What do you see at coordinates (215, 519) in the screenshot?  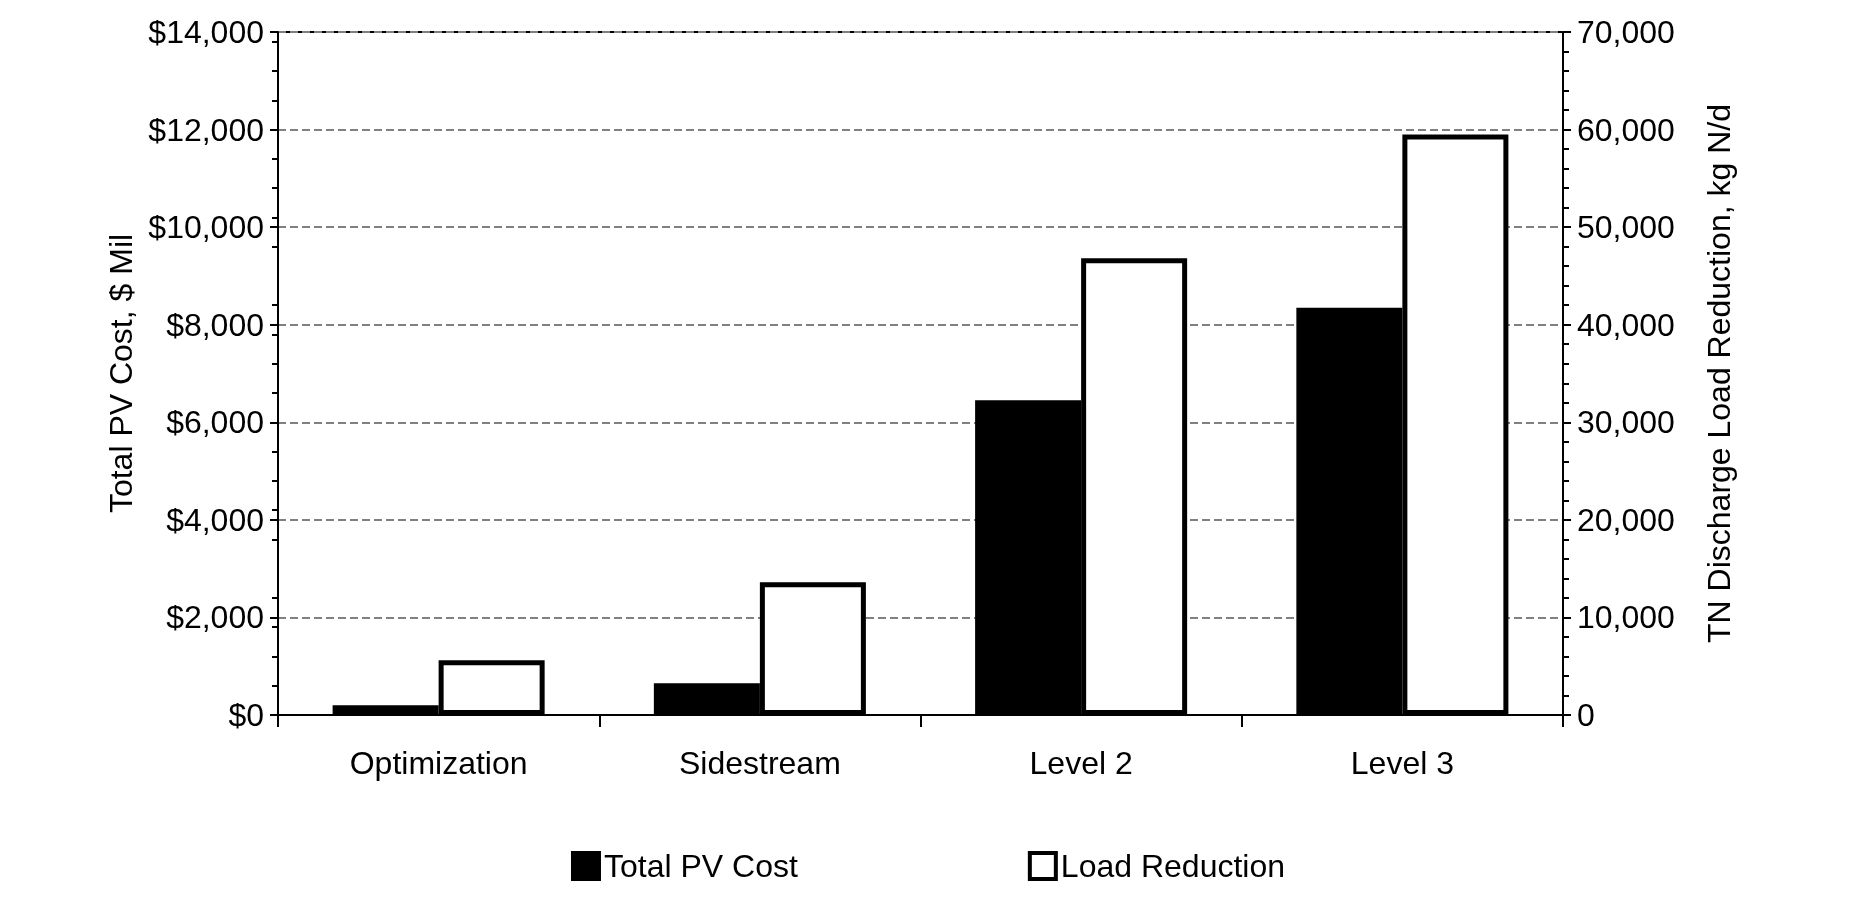 I see `y-tick-label: $4,000` at bounding box center [215, 519].